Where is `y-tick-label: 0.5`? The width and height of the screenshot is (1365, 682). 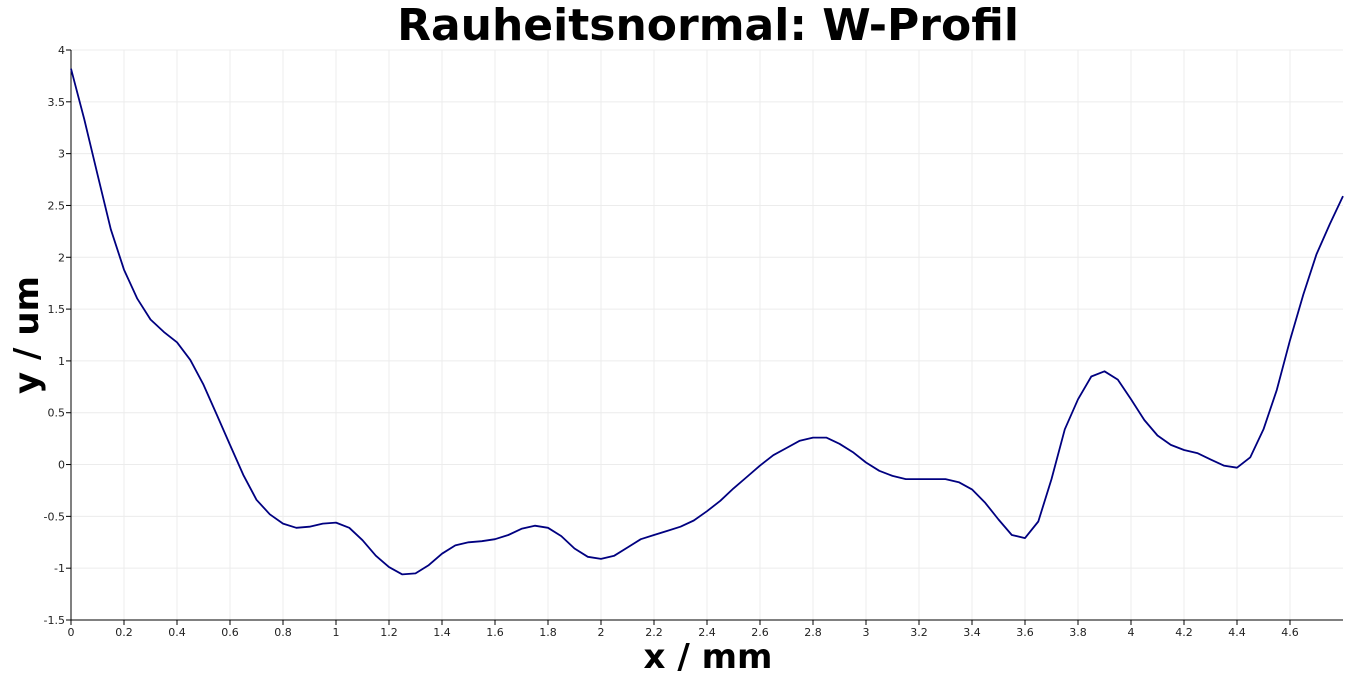 y-tick-label: 0.5 is located at coordinates (57, 413).